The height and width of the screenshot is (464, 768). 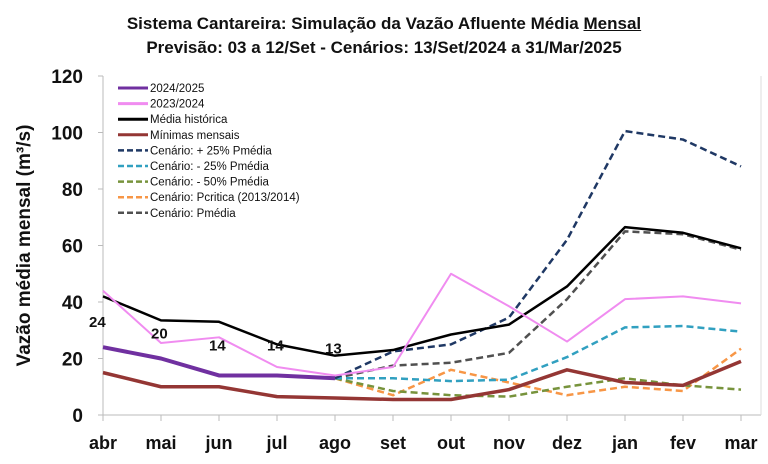 What do you see at coordinates (567, 443) in the screenshot?
I see `x-tick-label: dez` at bounding box center [567, 443].